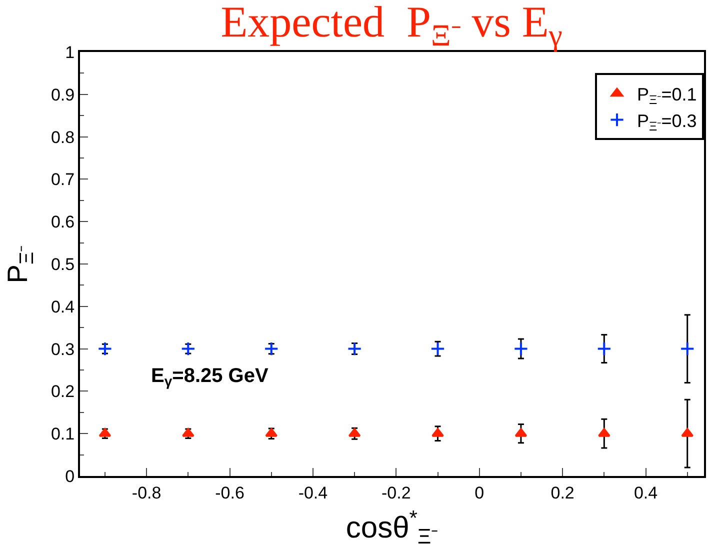  I want to click on annotation: E$_{γ}$=8.25 GeV, so click(210, 377).